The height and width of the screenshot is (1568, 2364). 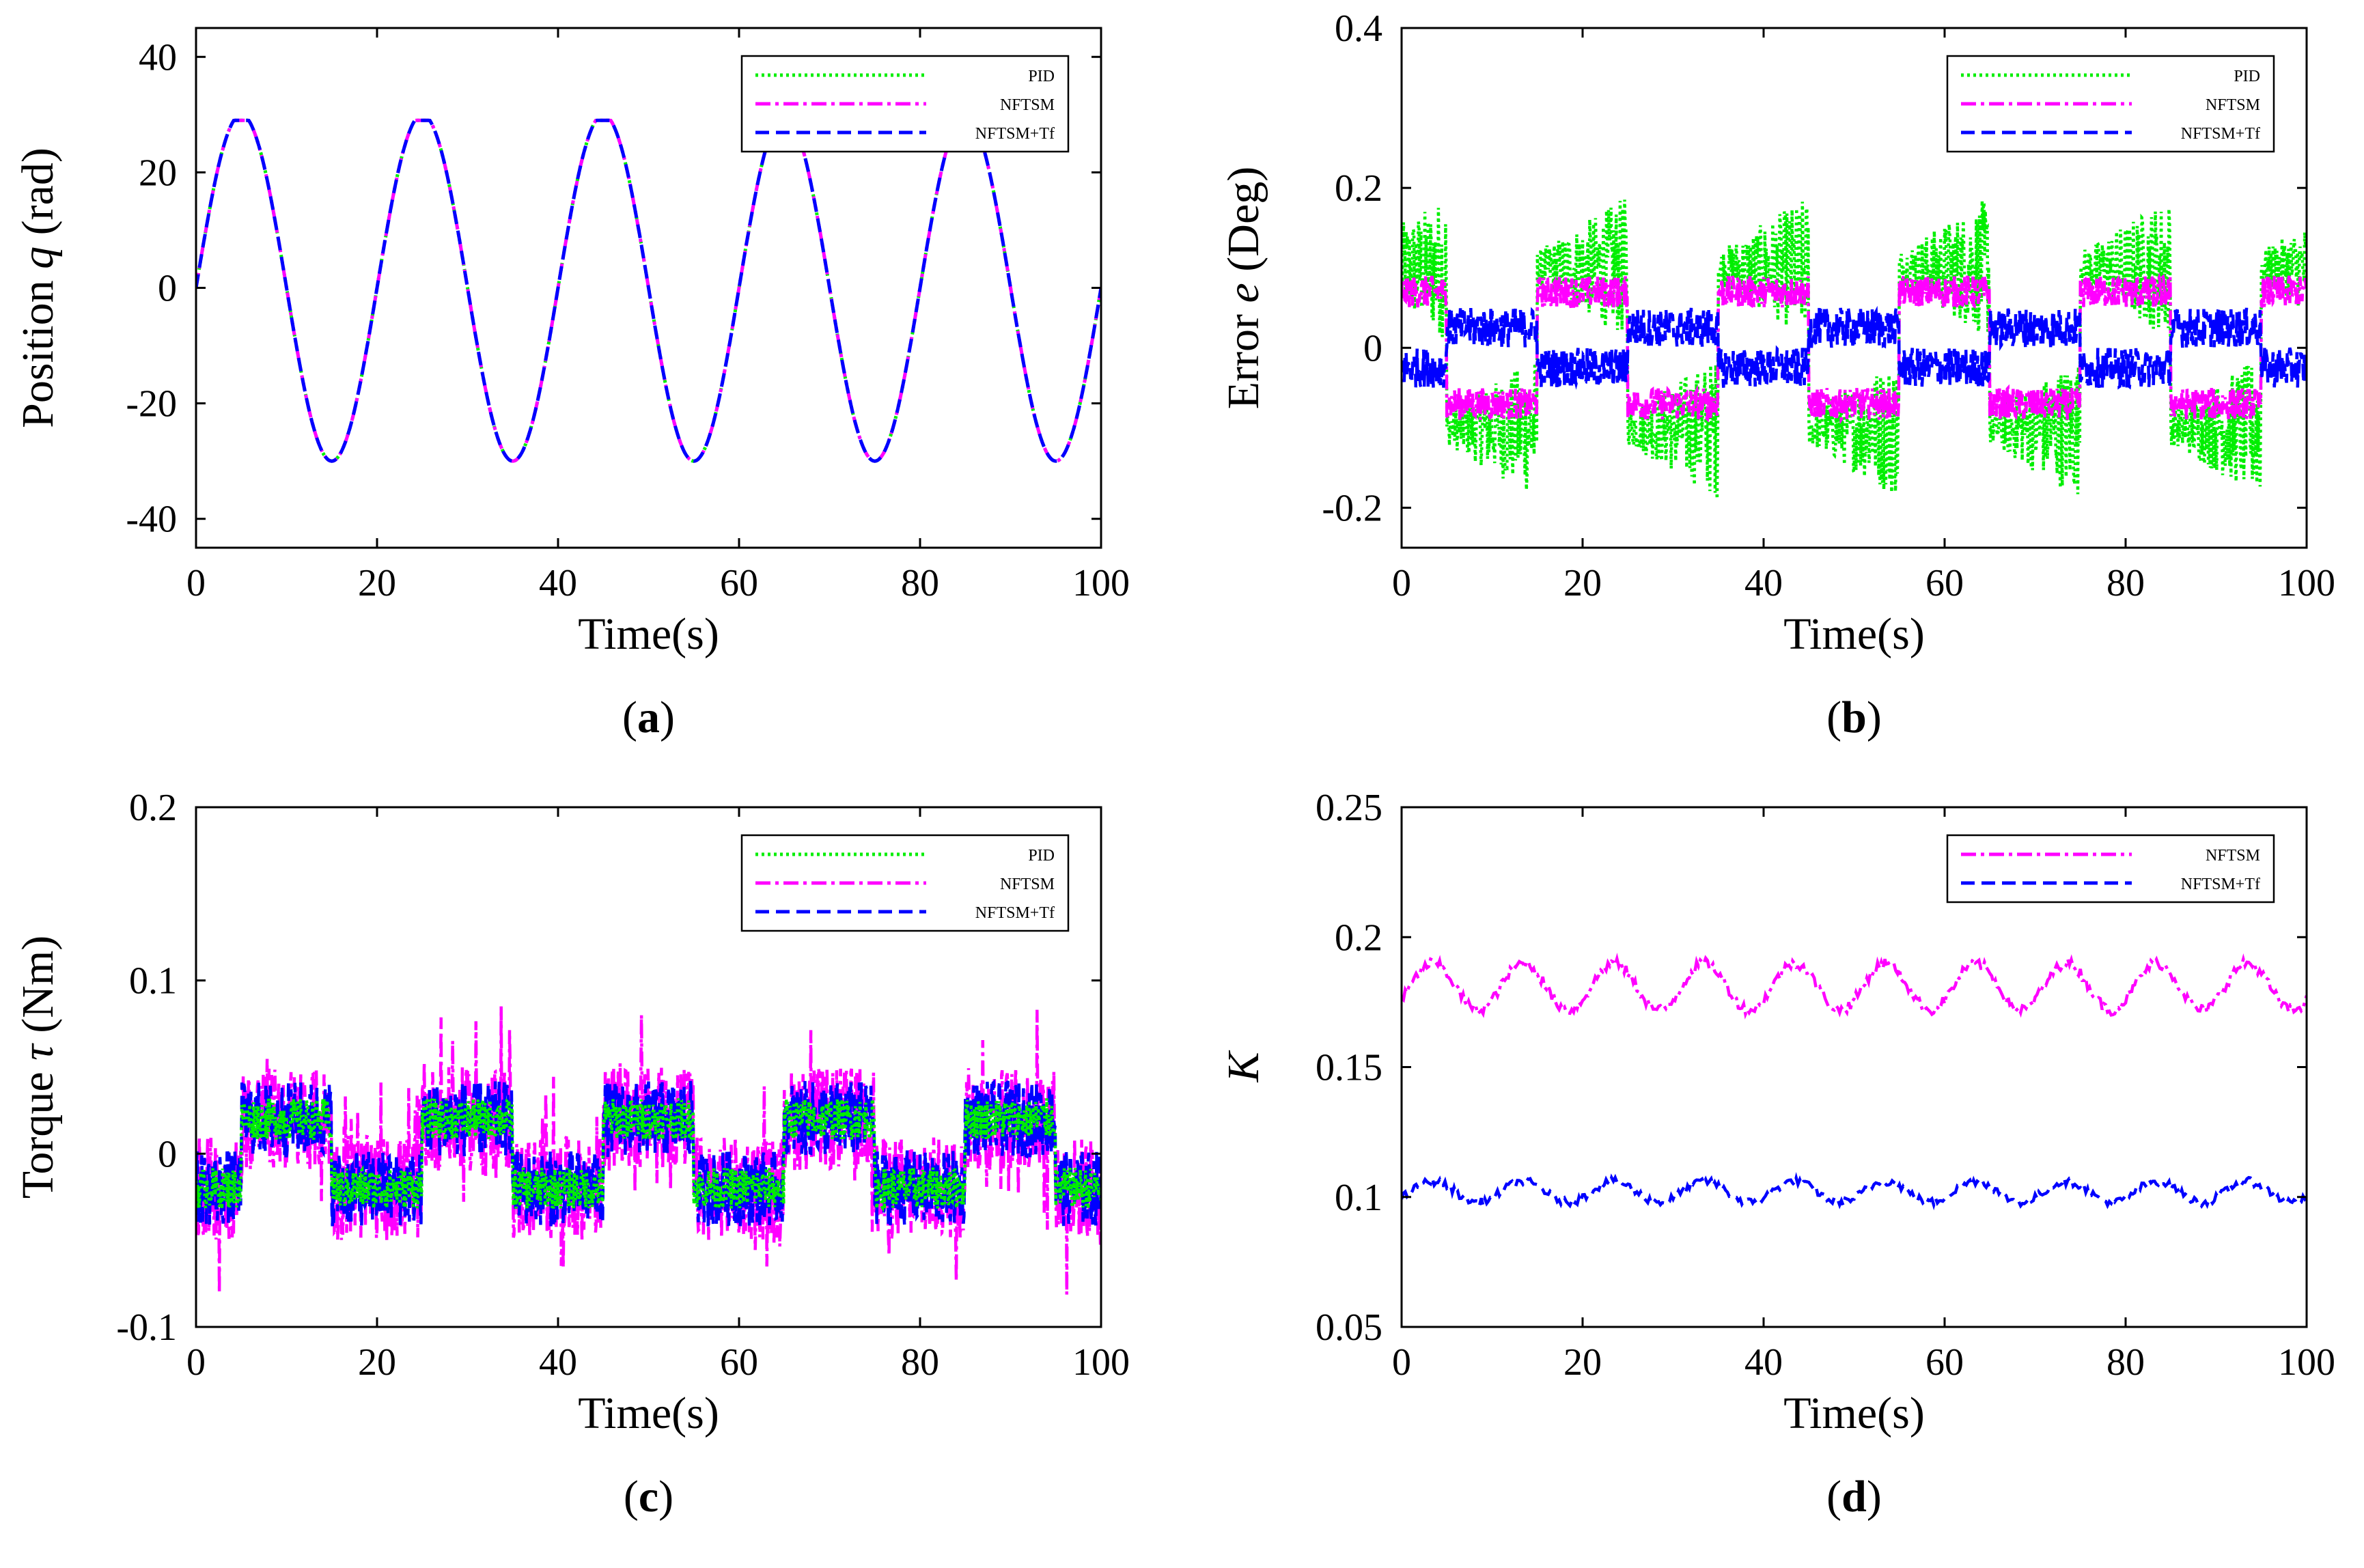 I want to click on y-tick-label: -20, so click(x=151, y=404).